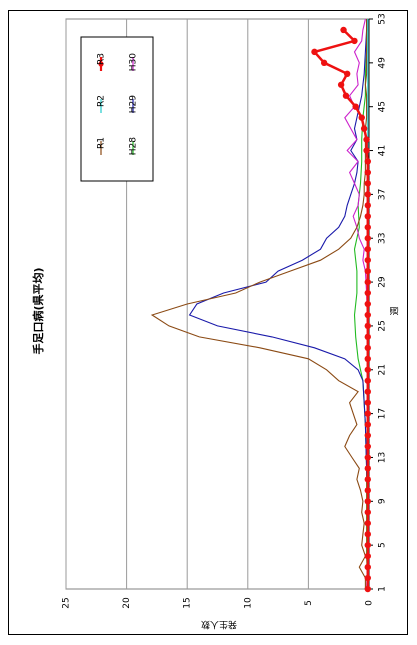 The height and width of the screenshot is (645, 417). What do you see at coordinates (383, 501) in the screenshot?
I see `x-tick-label: 9` at bounding box center [383, 501].